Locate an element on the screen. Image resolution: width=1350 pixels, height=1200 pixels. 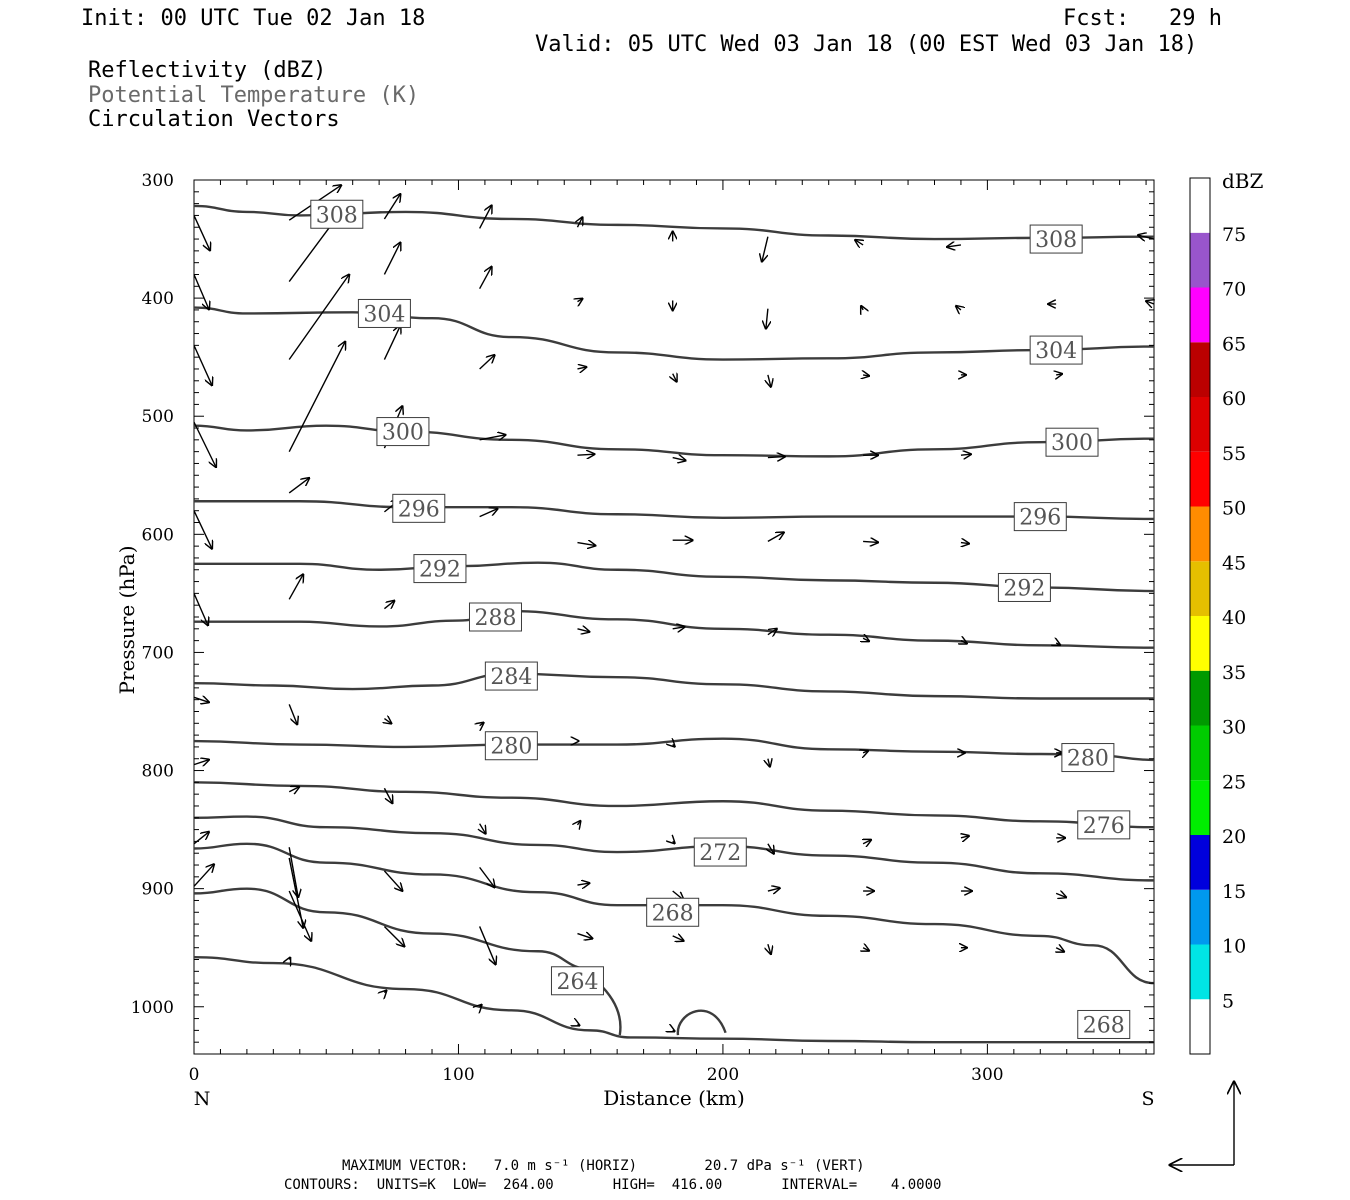
colorbar-level-label: 45 is located at coordinates (1234, 563).